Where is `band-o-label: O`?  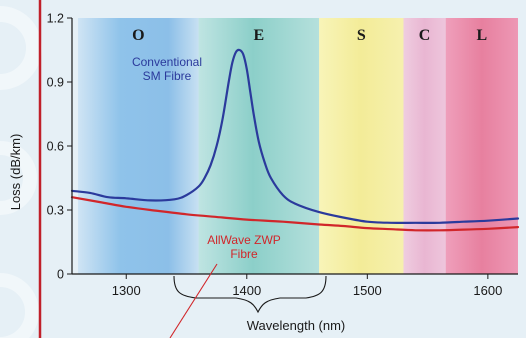 band-o-label: O is located at coordinates (138, 35).